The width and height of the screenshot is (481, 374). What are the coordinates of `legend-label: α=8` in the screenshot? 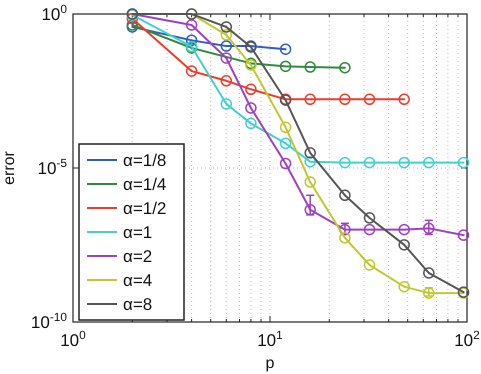 It's located at (137, 304).